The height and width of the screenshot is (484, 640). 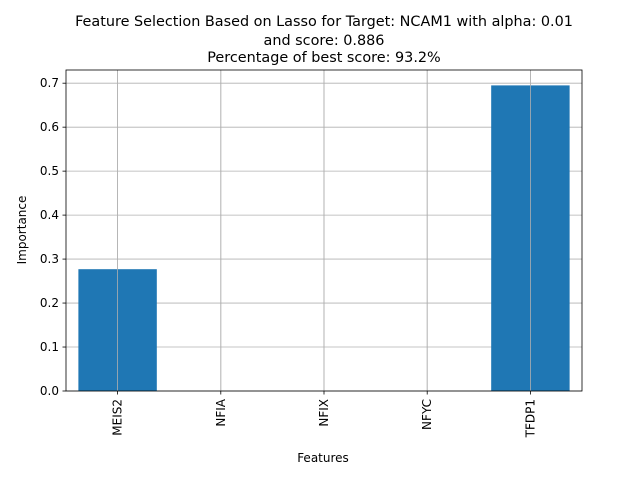 What do you see at coordinates (427, 414) in the screenshot?
I see `x-tick-label: NFYC` at bounding box center [427, 414].